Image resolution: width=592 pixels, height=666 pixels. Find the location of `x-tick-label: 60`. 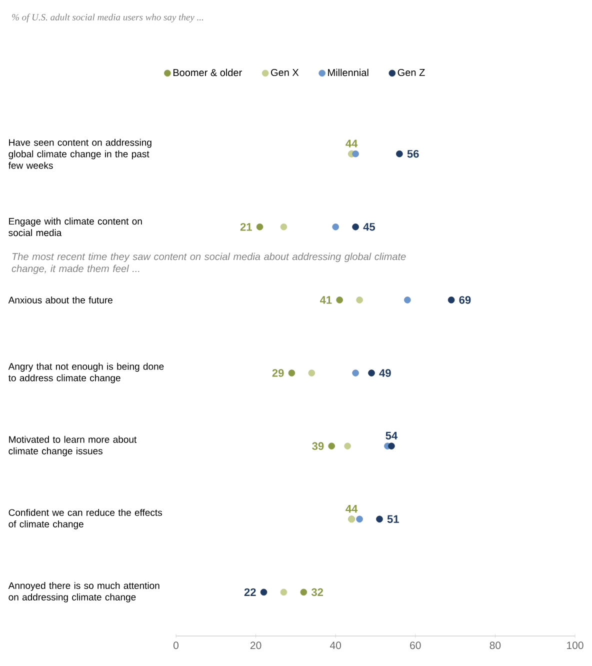

x-tick-label: 60 is located at coordinates (415, 646).